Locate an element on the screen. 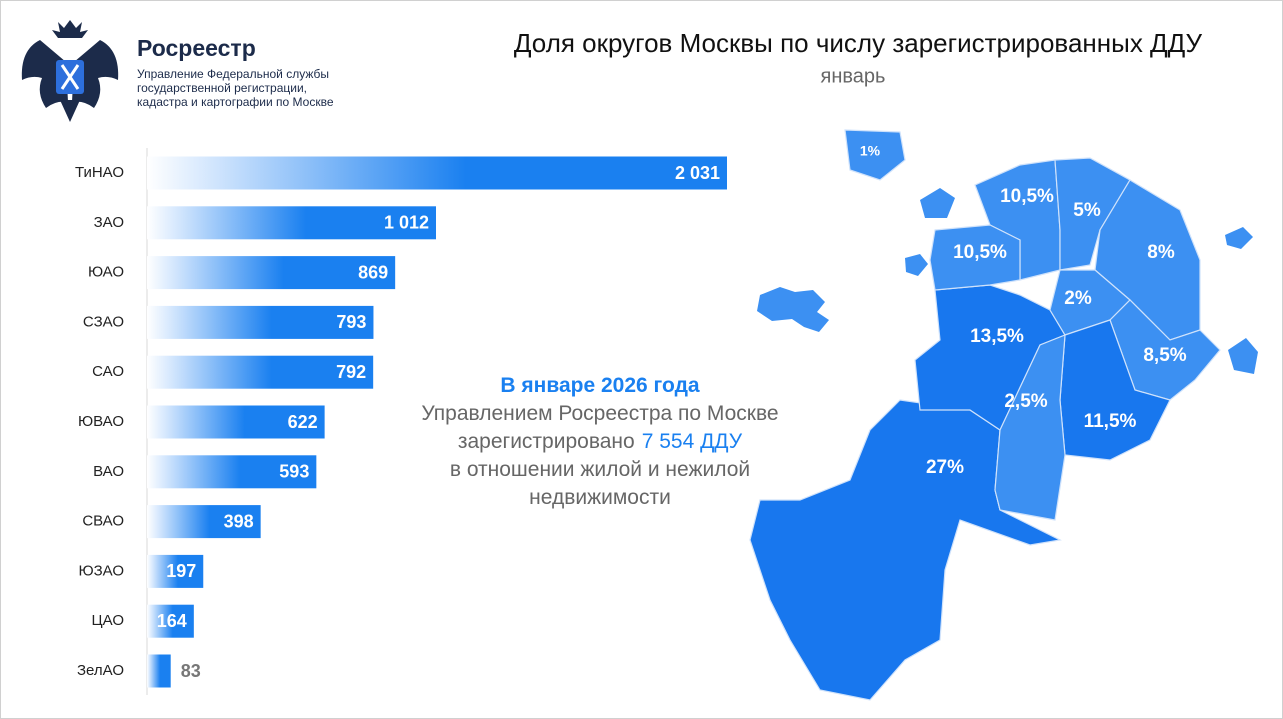 This screenshot has height=719, width=1283. value-label: 869 is located at coordinates (373, 272).